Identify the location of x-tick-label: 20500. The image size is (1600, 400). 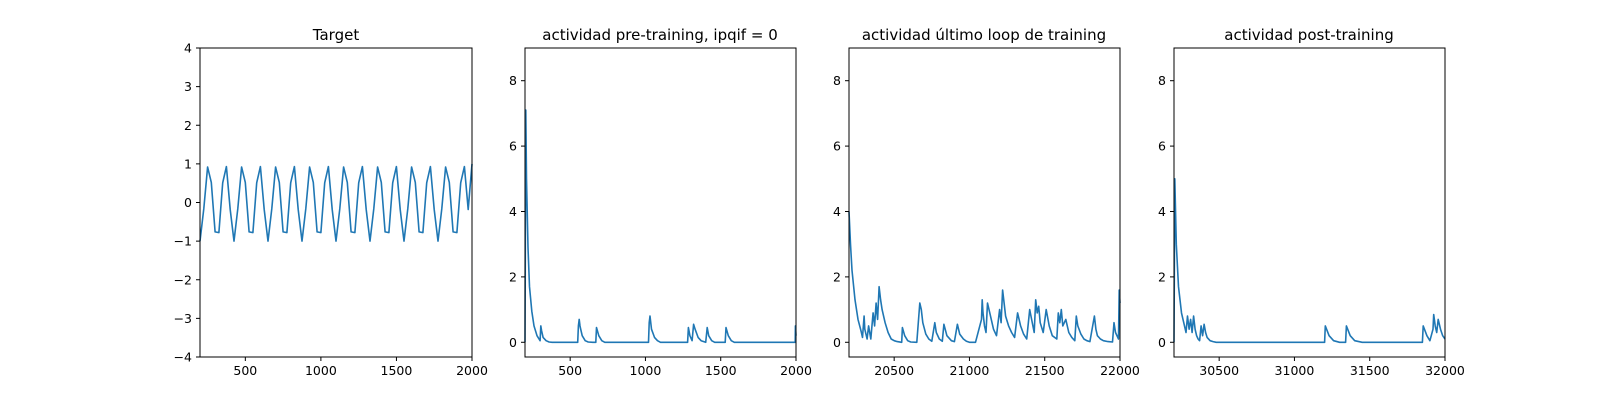
(894, 370).